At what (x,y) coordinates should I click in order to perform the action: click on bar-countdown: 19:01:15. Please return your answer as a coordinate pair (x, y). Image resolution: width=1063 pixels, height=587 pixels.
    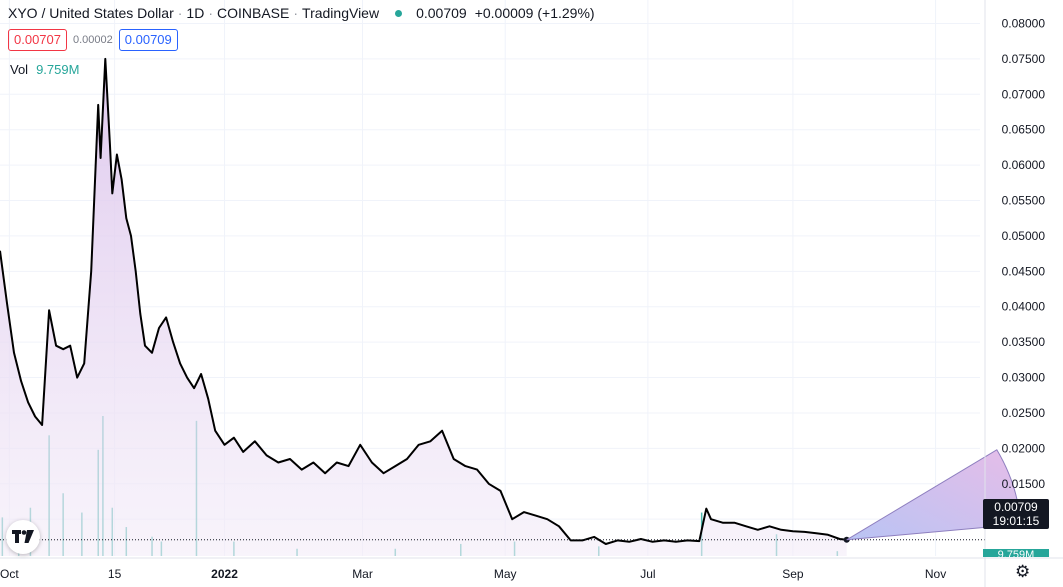
    Looking at the image, I should click on (1016, 521).